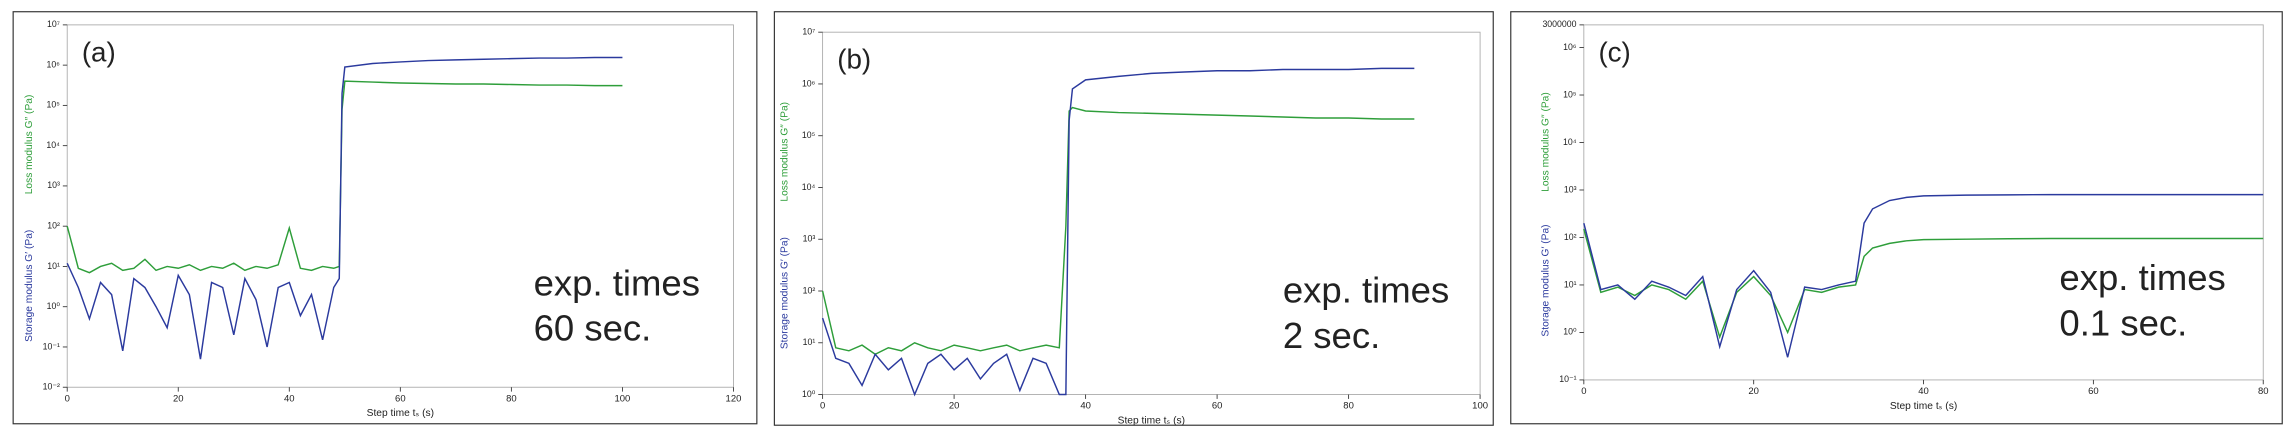  What do you see at coordinates (51, 387) in the screenshot?
I see `y-tick-label: 10⁻²` at bounding box center [51, 387].